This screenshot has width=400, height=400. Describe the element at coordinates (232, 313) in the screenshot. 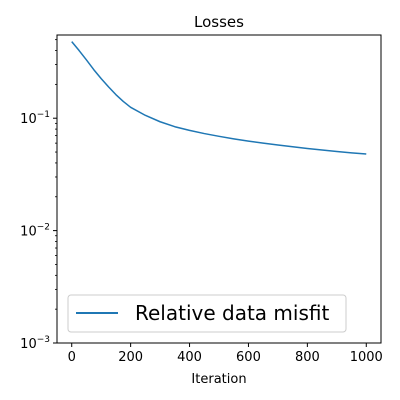

I see `legend-label: Relative data misfit` at that location.